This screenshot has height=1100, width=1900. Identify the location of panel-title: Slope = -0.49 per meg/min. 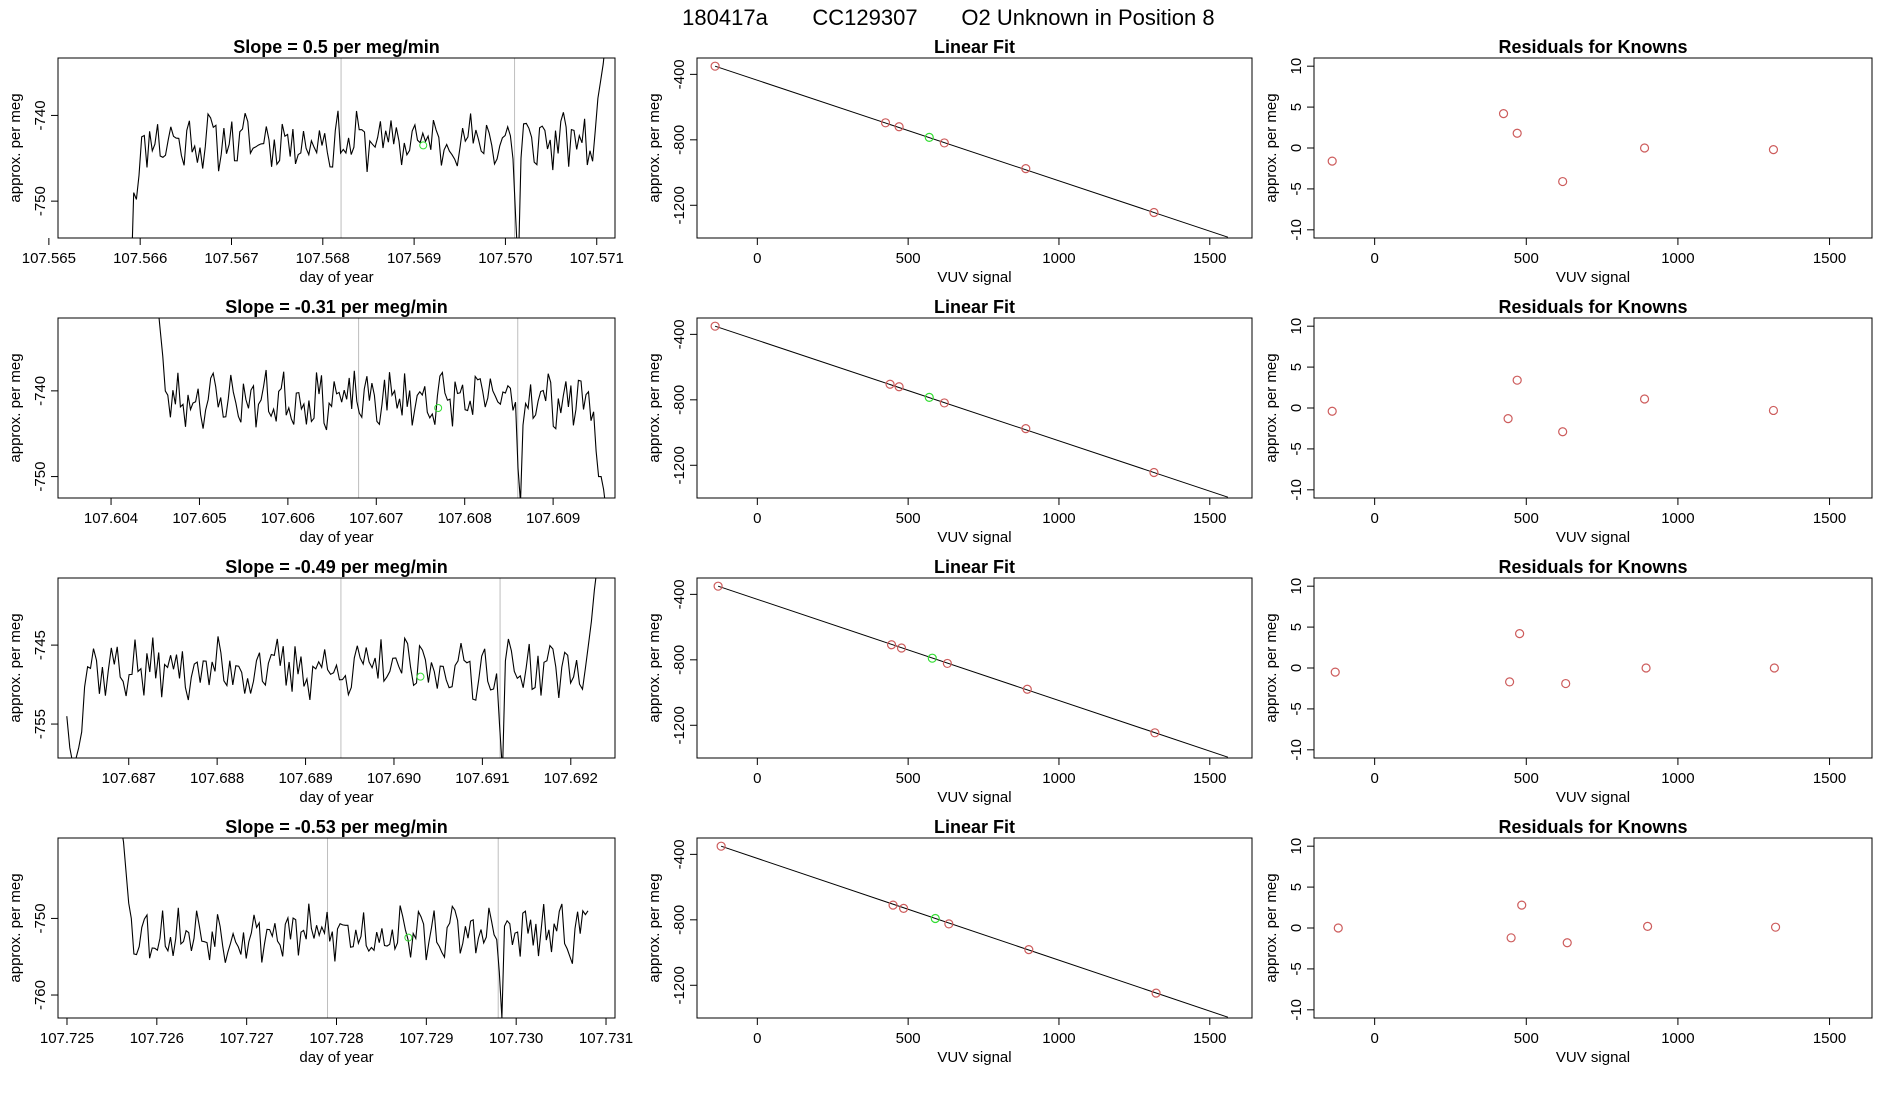
(336, 567).